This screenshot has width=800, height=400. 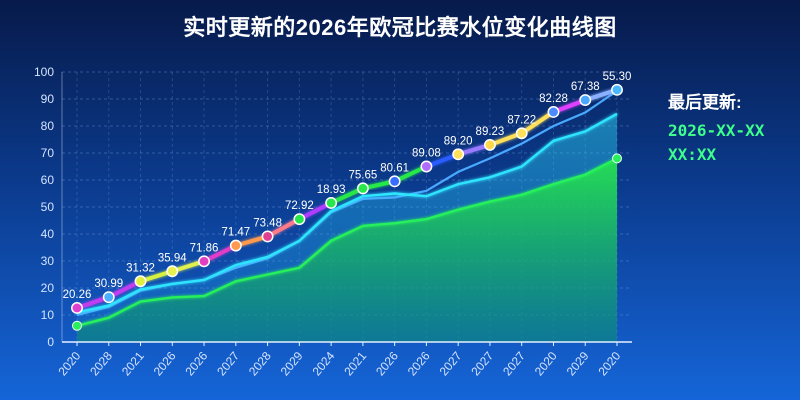 What do you see at coordinates (48, 207) in the screenshot?
I see `y-tick-label: 50` at bounding box center [48, 207].